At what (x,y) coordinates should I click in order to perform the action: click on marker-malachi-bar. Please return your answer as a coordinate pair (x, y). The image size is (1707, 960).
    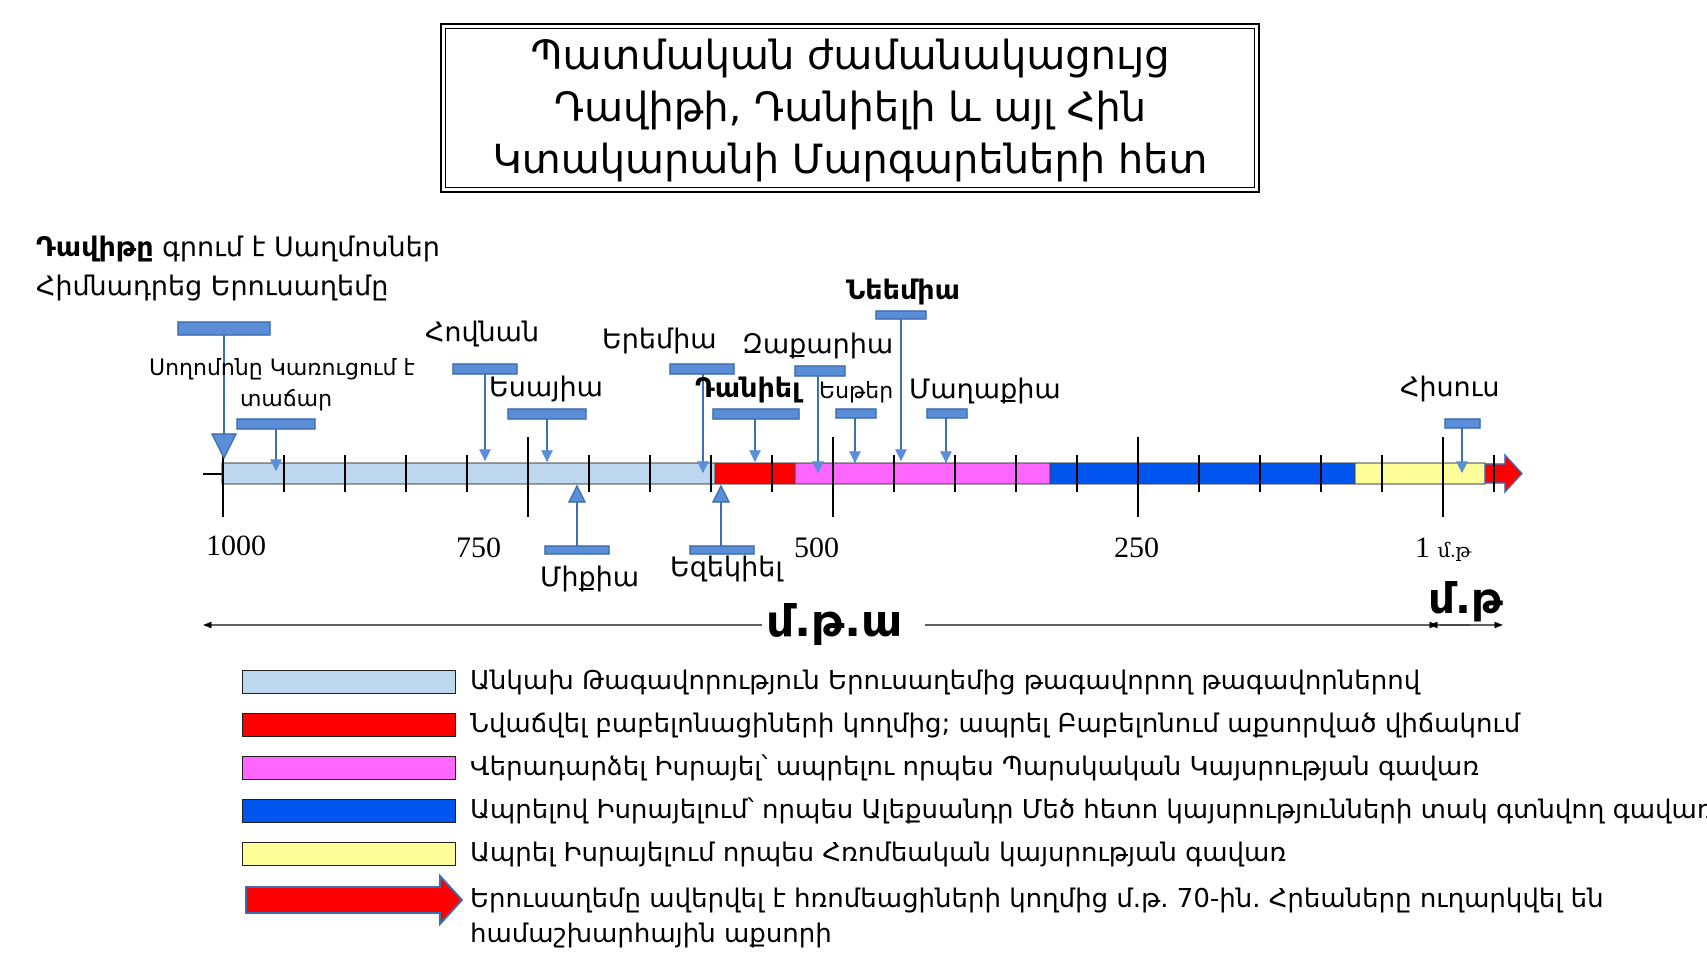
    Looking at the image, I should click on (947, 413).